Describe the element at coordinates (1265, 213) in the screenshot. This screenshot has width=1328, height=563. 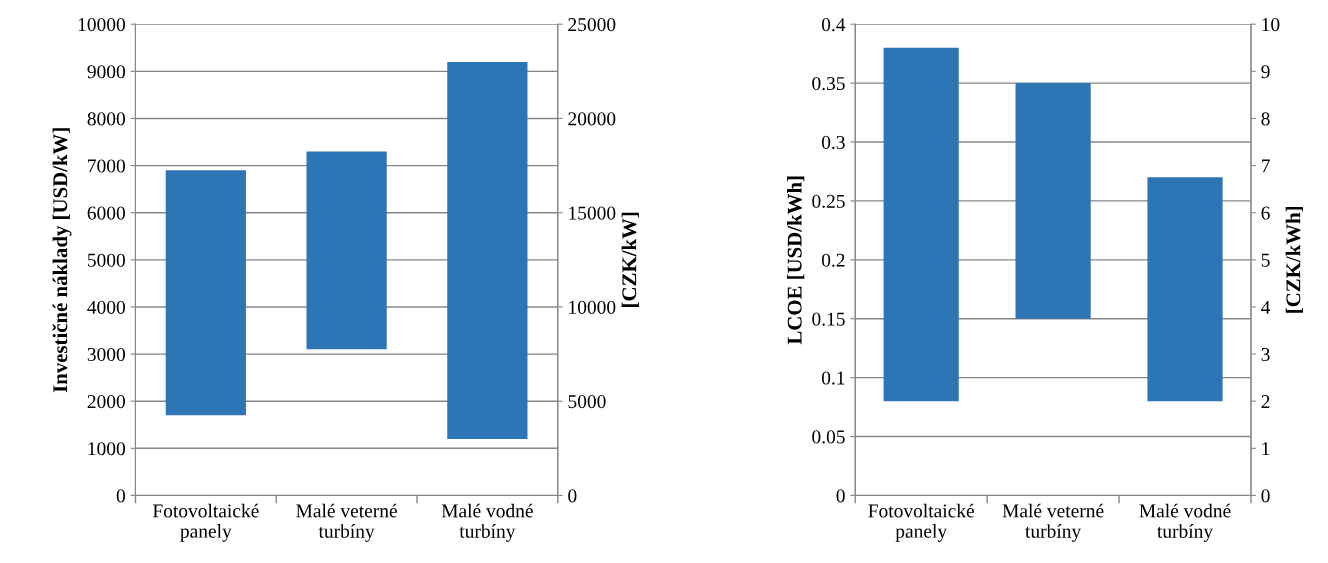
I see `y2-tick-label: 6` at that location.